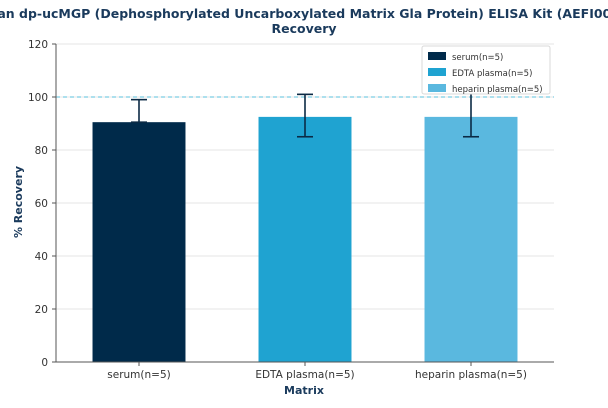  What do you see at coordinates (138, 375) in the screenshot?
I see `x-tick-label: serum(n=5)` at bounding box center [138, 375].